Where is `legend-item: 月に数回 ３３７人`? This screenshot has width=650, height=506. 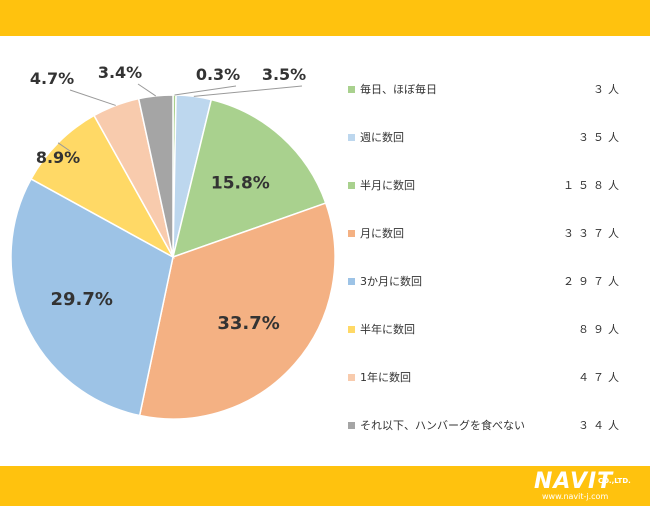
legend-item: 月に数回 ３３７人 is located at coordinates (495, 235).